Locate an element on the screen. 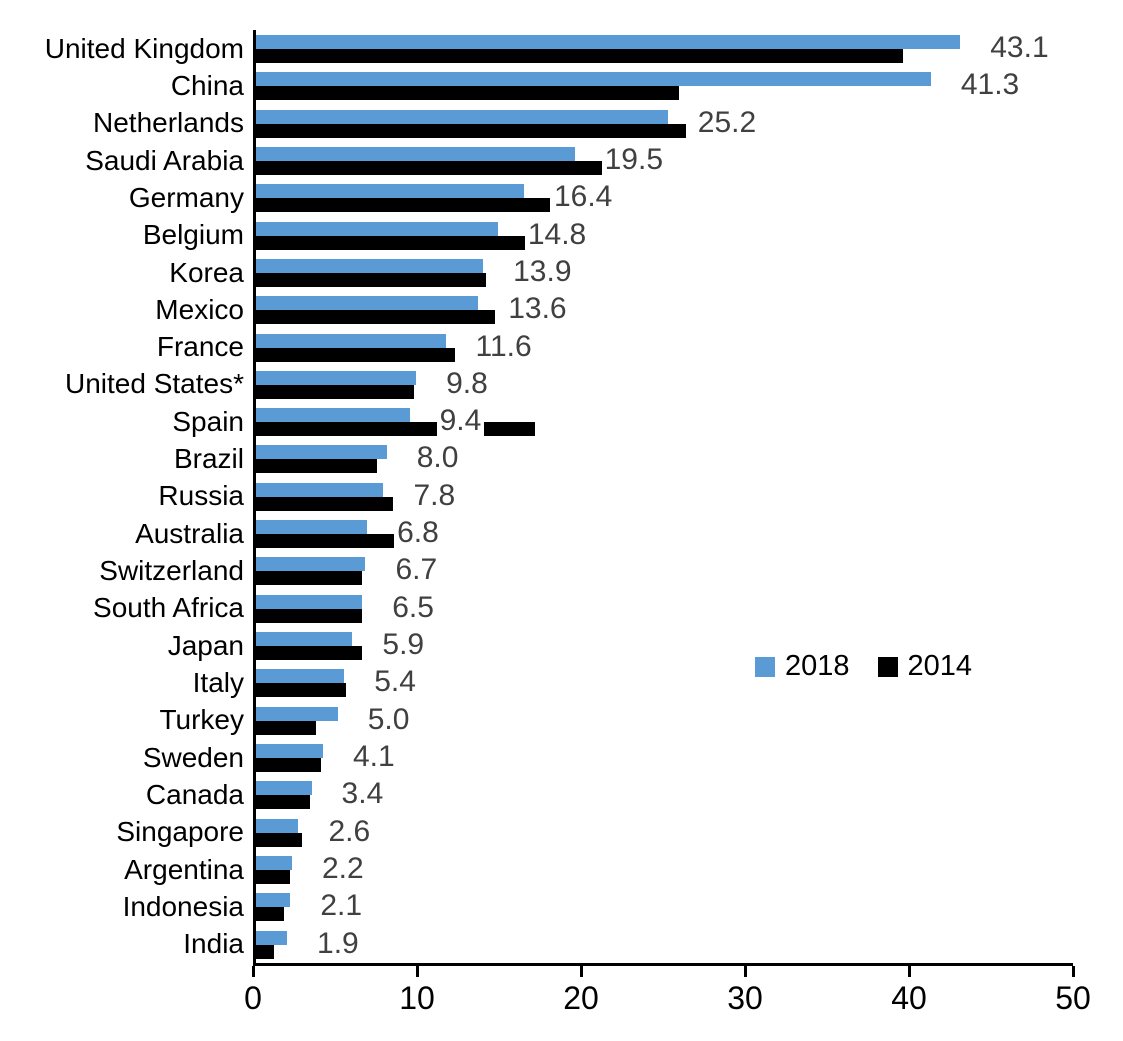 Image resolution: width=1123 pixels, height=1041 pixels. x-tick-label: 10 is located at coordinates (417, 998).